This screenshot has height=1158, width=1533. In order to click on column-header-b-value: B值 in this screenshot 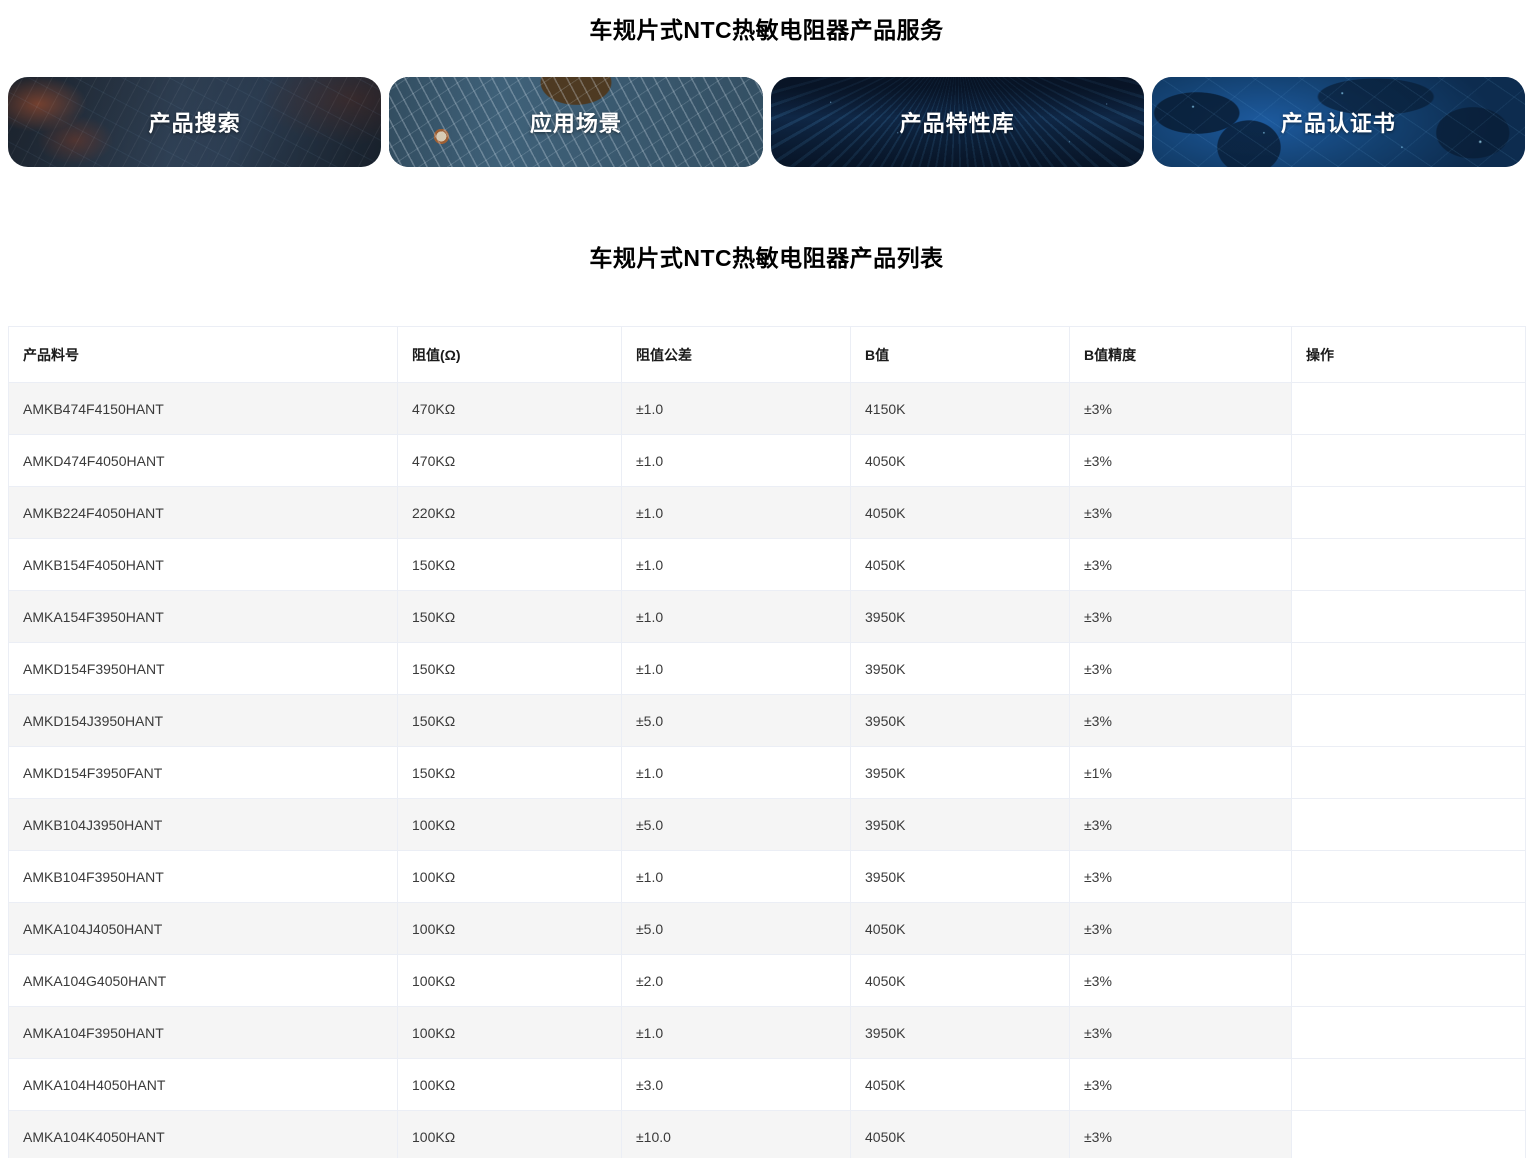, I will do `click(960, 355)`.